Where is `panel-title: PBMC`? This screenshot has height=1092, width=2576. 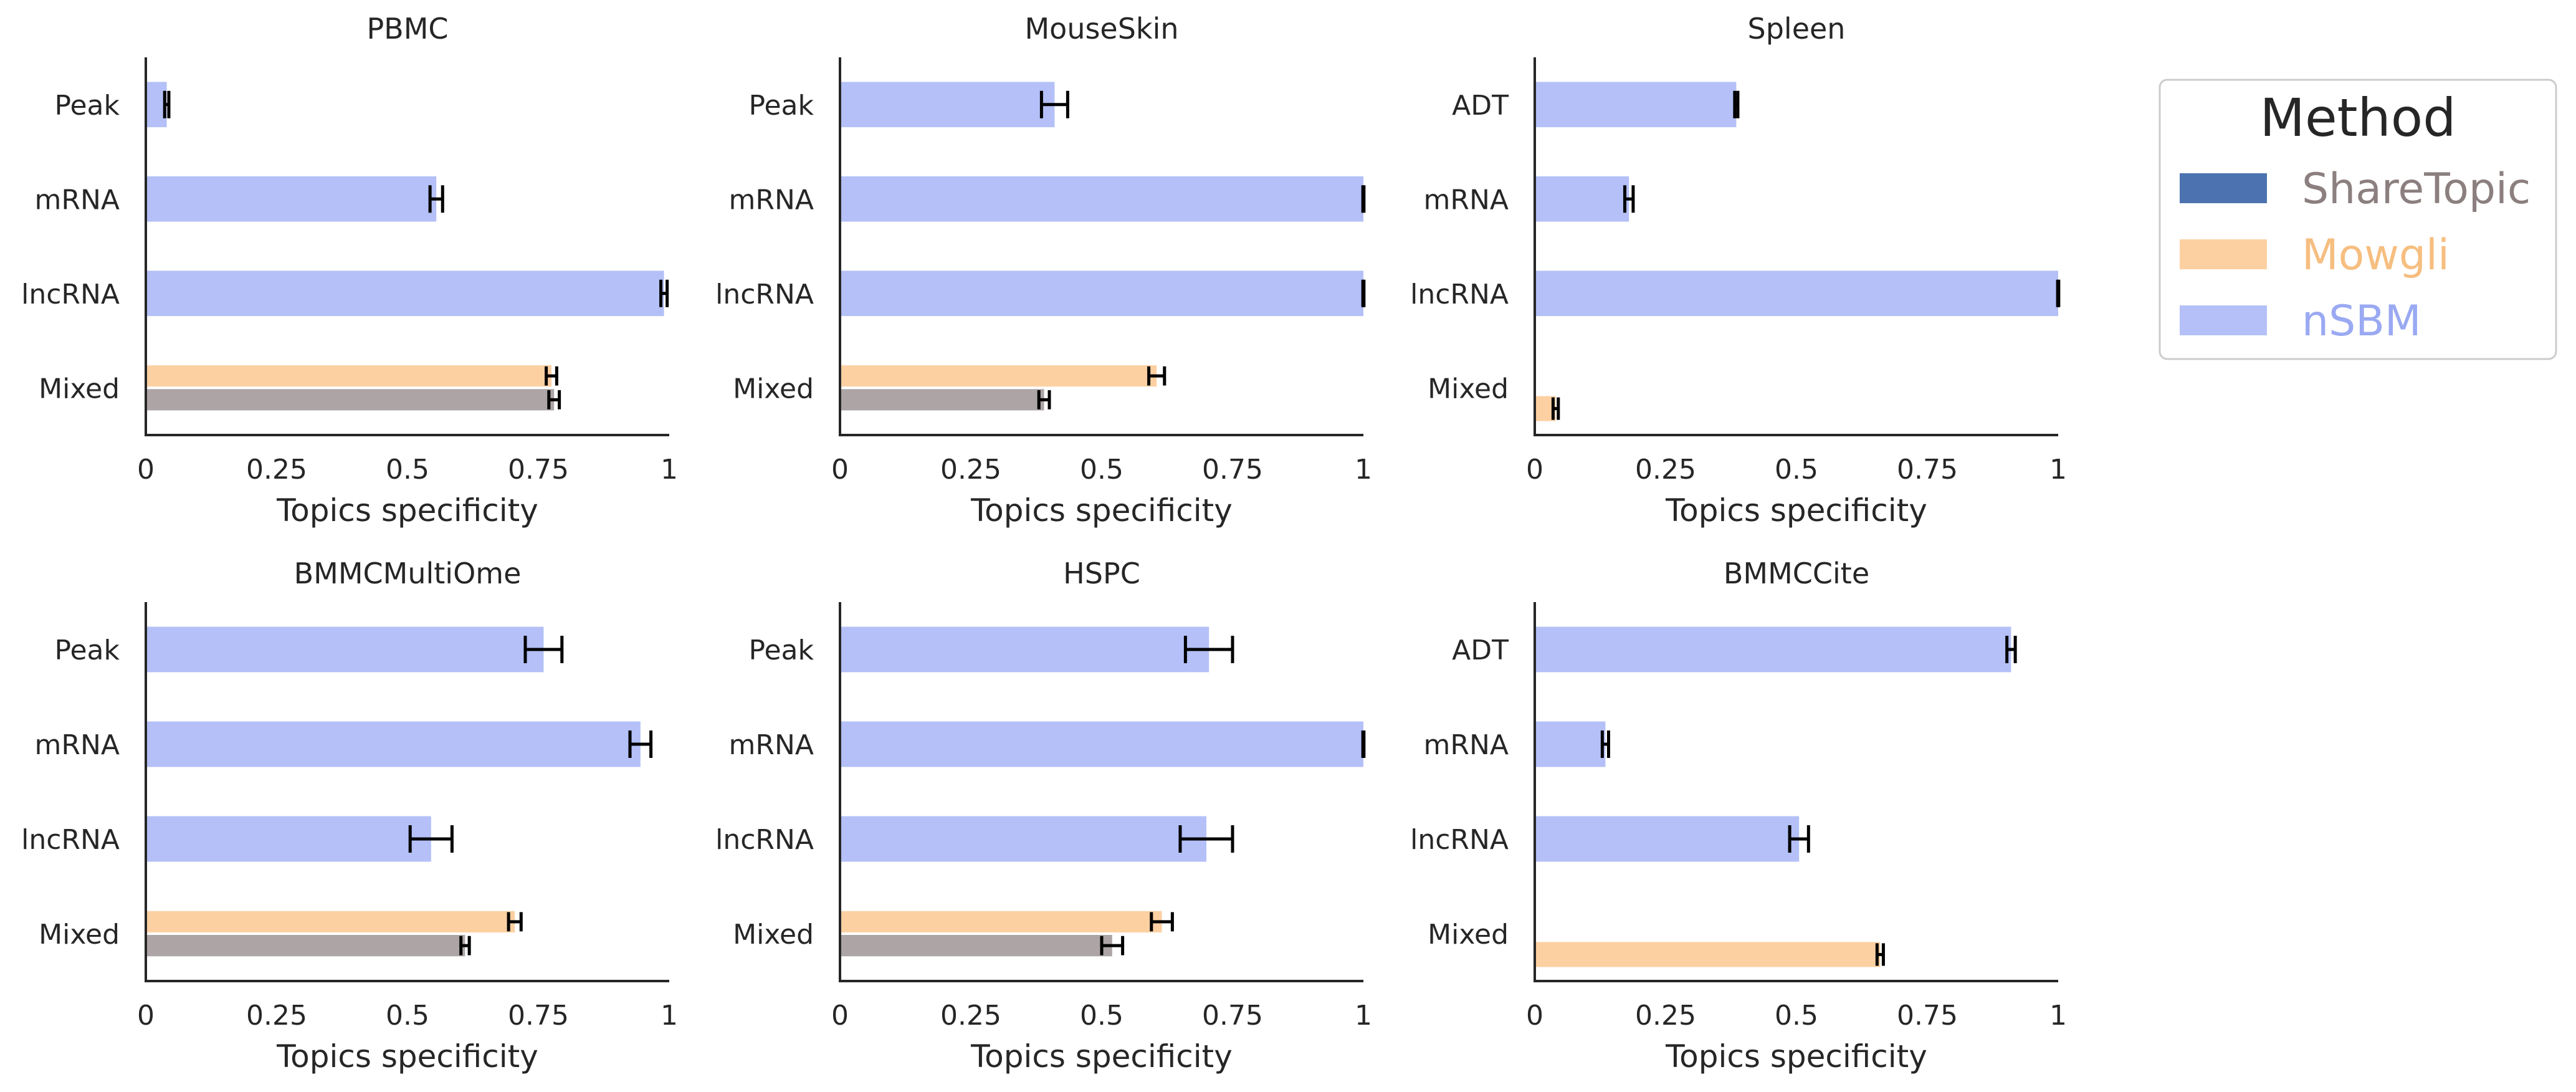 panel-title: PBMC is located at coordinates (407, 29).